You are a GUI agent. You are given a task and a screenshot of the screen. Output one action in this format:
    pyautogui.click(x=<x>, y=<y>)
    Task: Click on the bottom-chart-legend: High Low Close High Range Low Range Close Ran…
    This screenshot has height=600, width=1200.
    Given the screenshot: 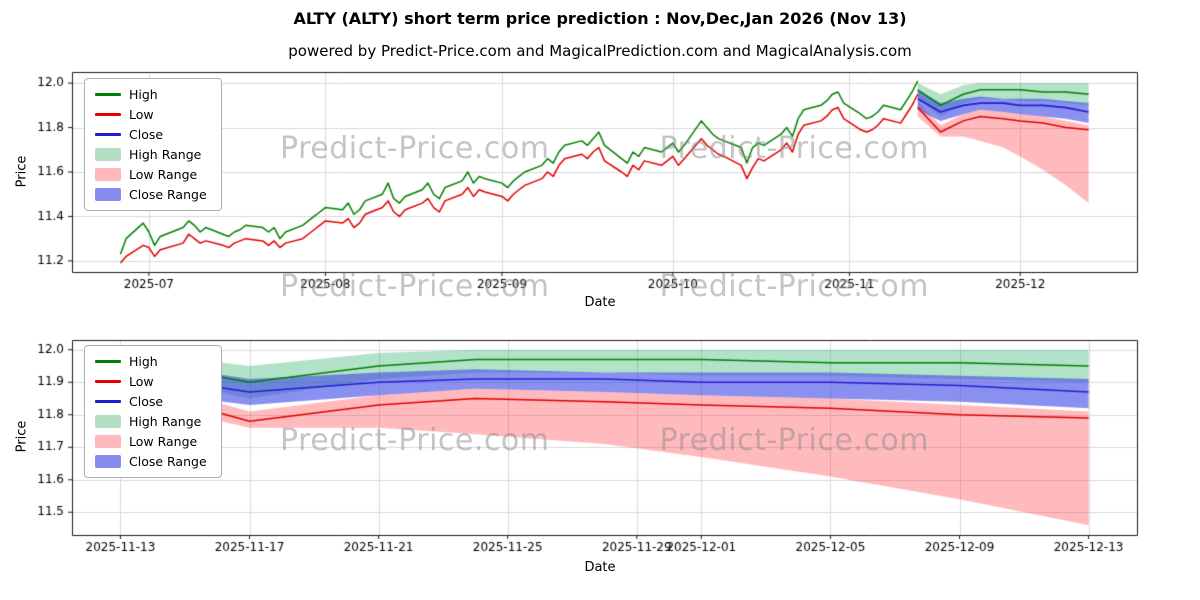 What is the action you would take?
    pyautogui.click(x=153, y=411)
    